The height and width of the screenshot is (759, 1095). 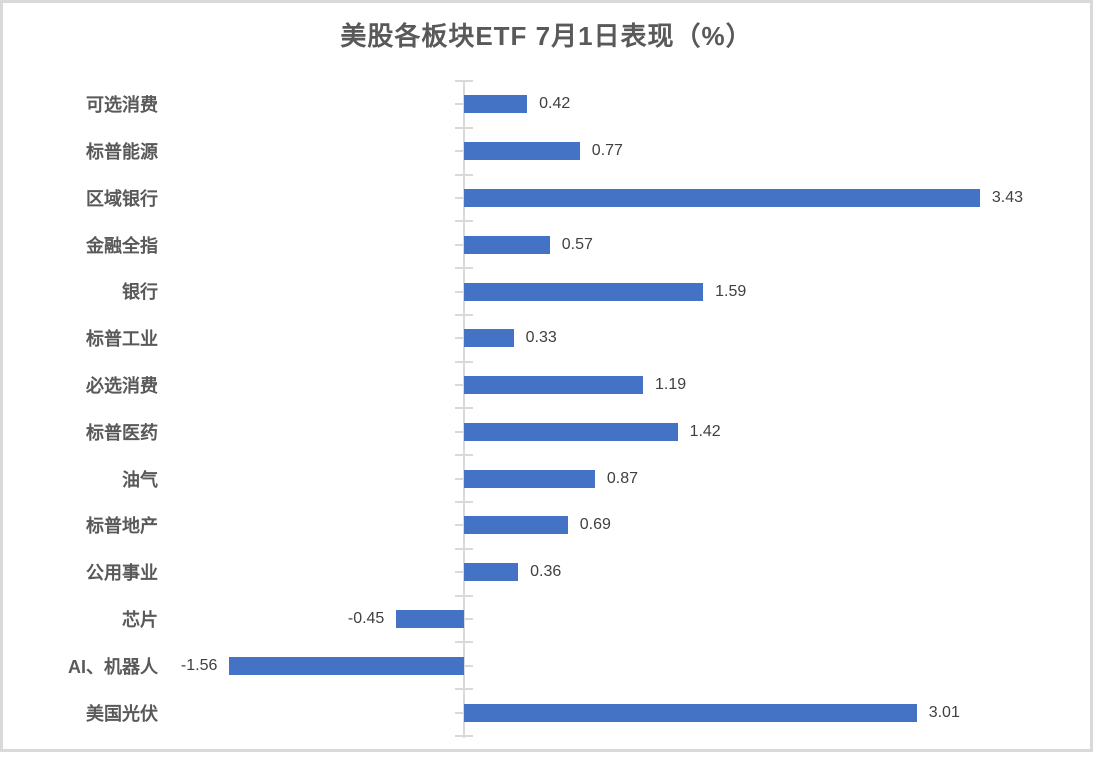 I want to click on value-label: 0.42, so click(x=555, y=104).